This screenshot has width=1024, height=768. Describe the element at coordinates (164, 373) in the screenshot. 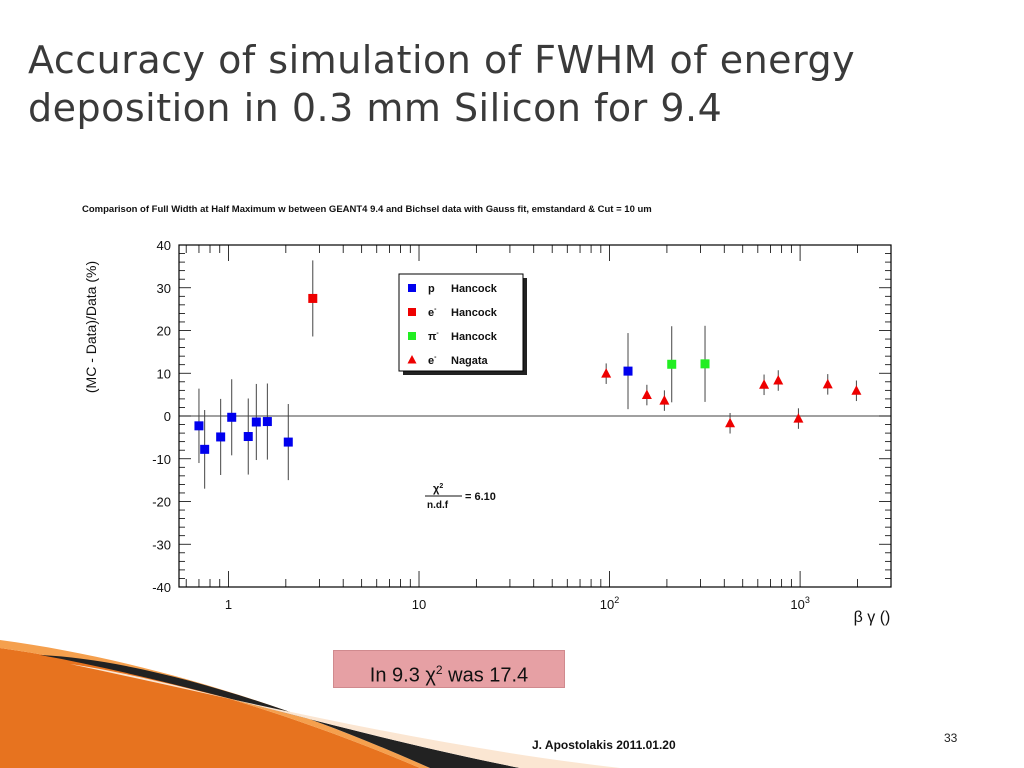

I see `y-tick-label: 10` at that location.